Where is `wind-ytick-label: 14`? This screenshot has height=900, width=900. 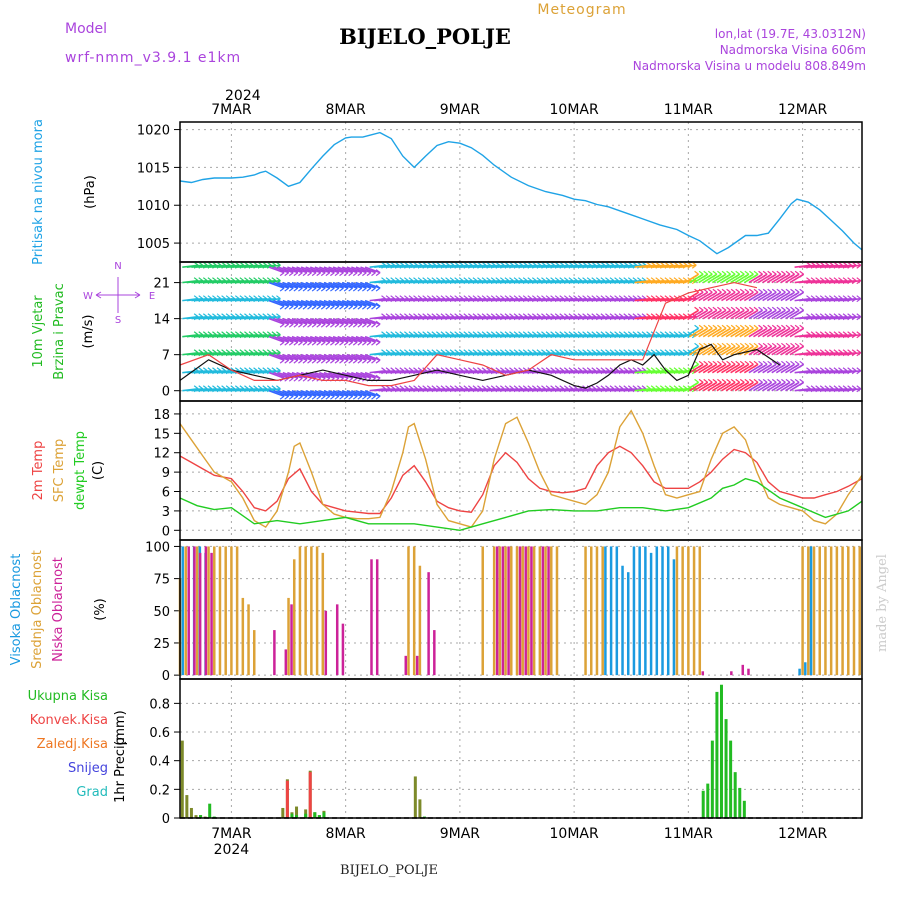 wind-ytick-label: 14 is located at coordinates (161, 320).